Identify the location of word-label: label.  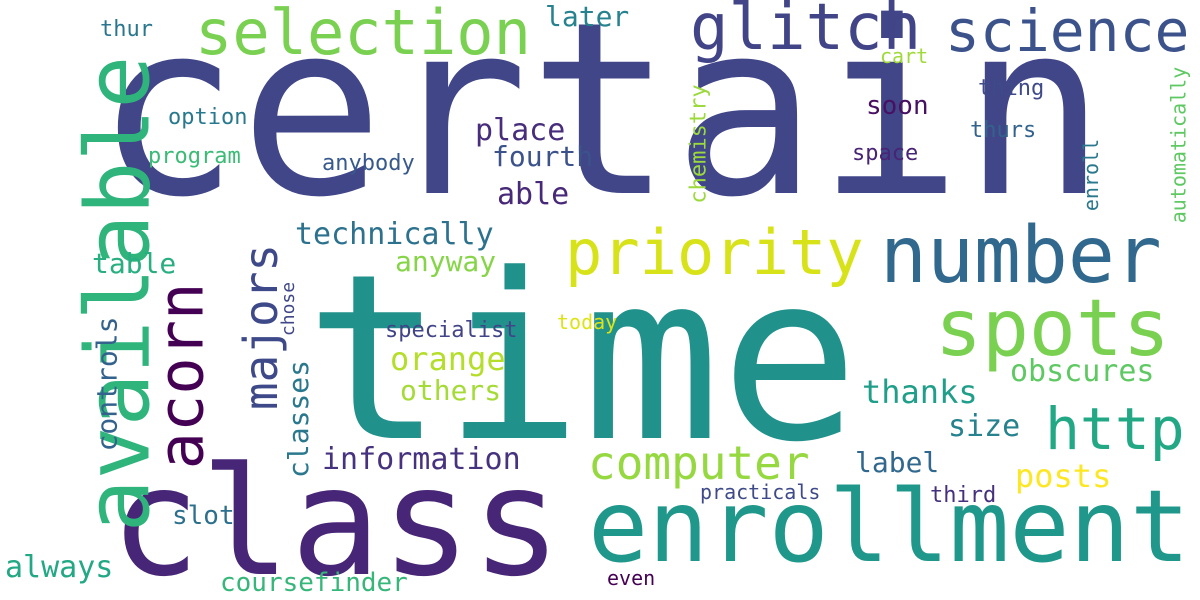
(897, 462).